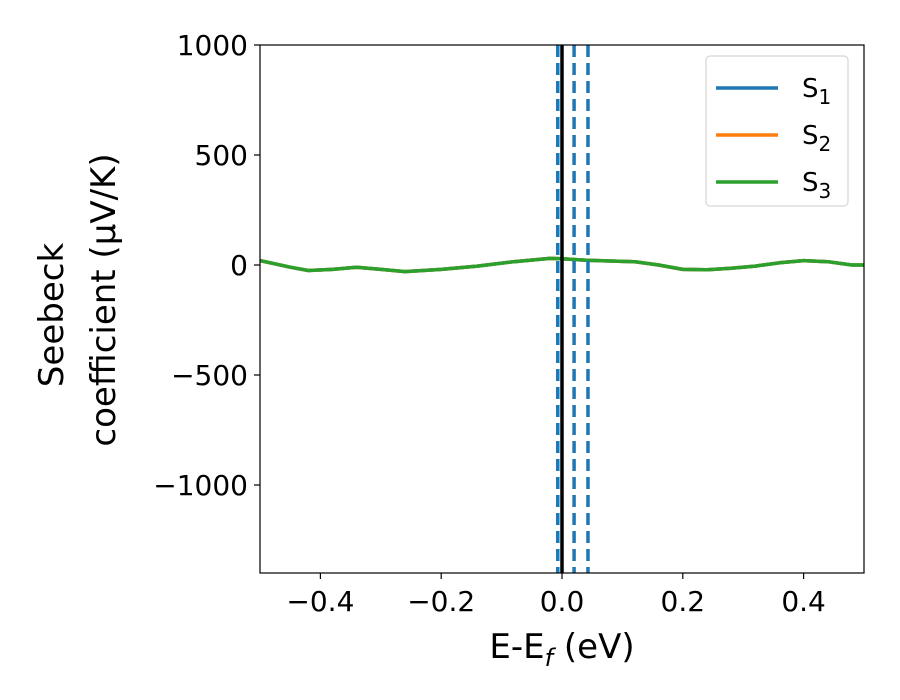 This screenshot has height=700, width=900. I want to click on x-axis-title: E-Ef (eV), so click(561, 649).